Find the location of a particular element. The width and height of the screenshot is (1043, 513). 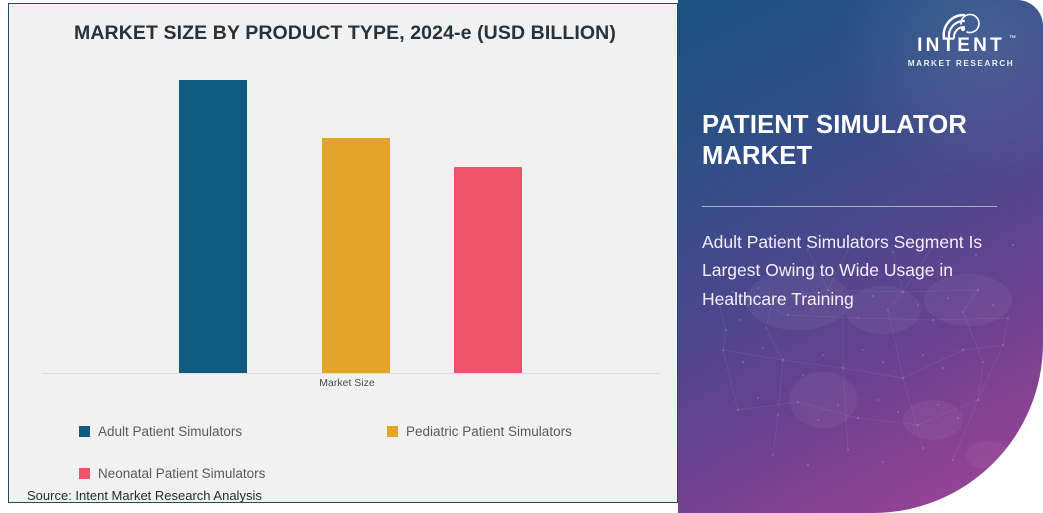

brand-logo: INTENT ™ MARKET RESEARCH is located at coordinates (961, 39).